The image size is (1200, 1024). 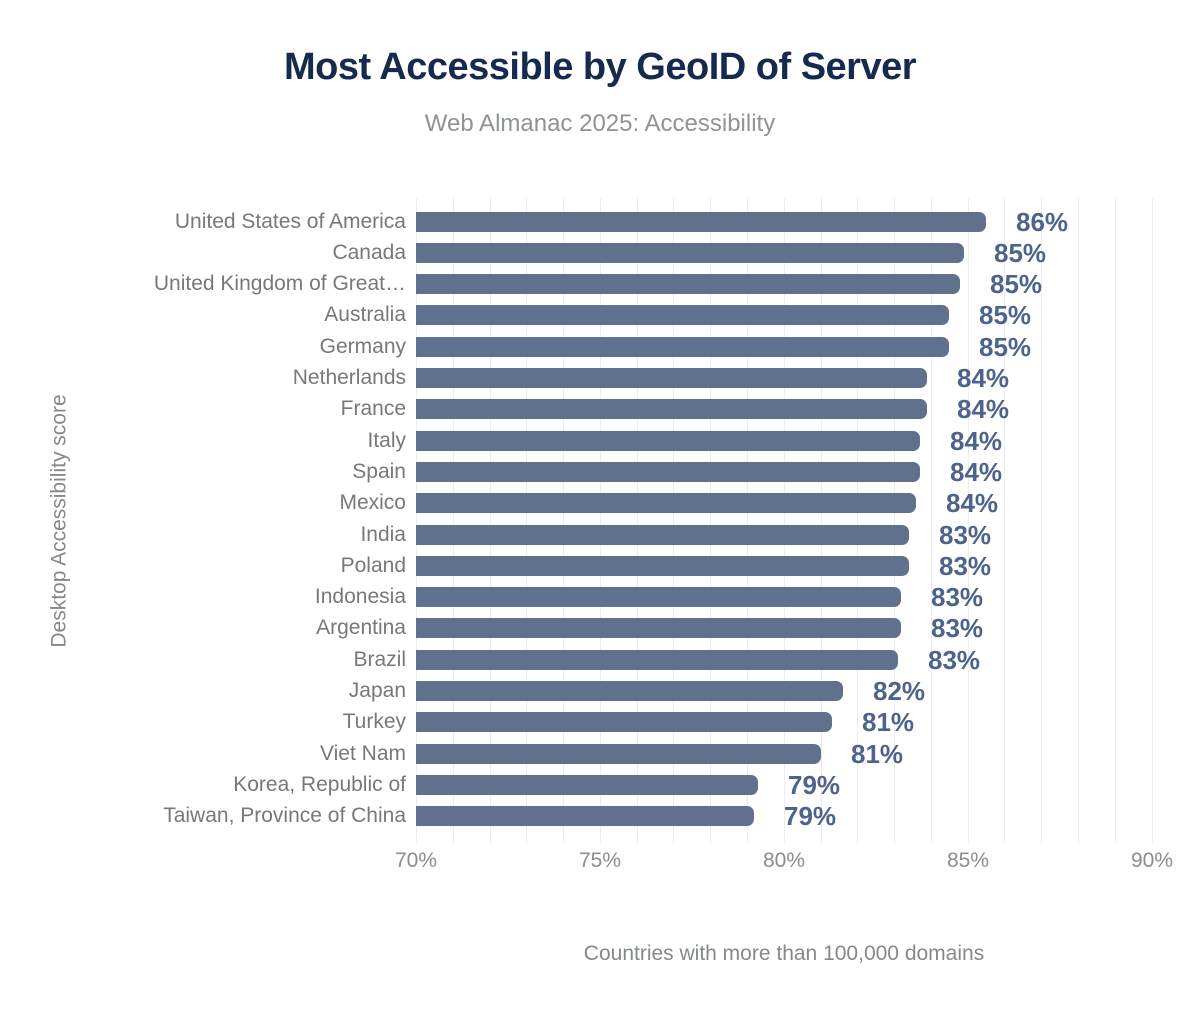 I want to click on category-label: Netherlands, so click(x=349, y=377).